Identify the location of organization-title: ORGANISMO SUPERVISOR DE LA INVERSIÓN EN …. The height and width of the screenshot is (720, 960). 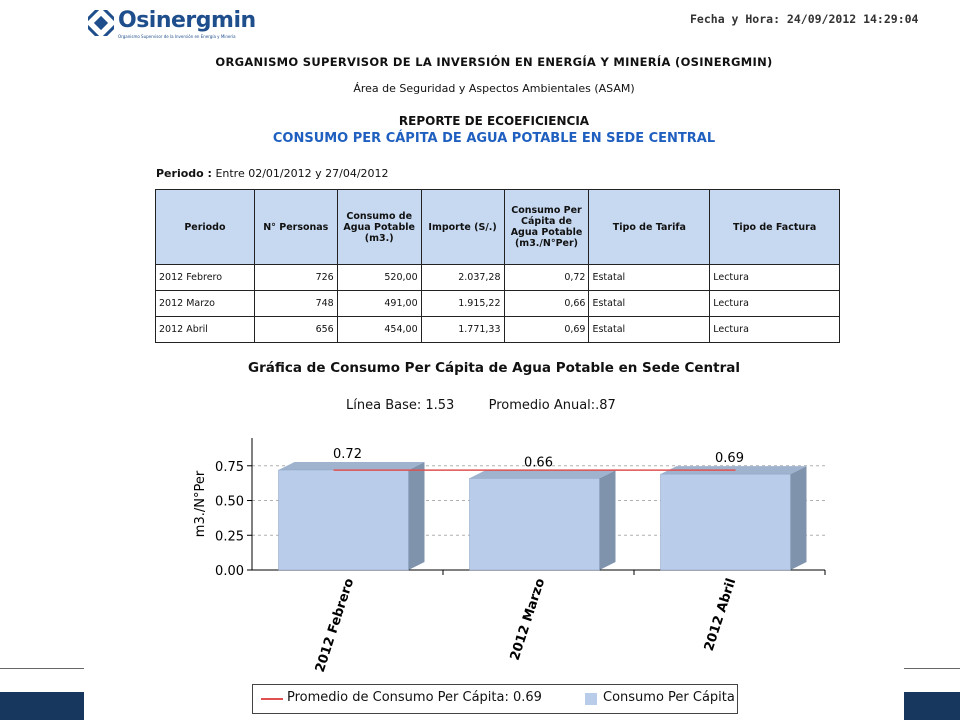
(494, 62).